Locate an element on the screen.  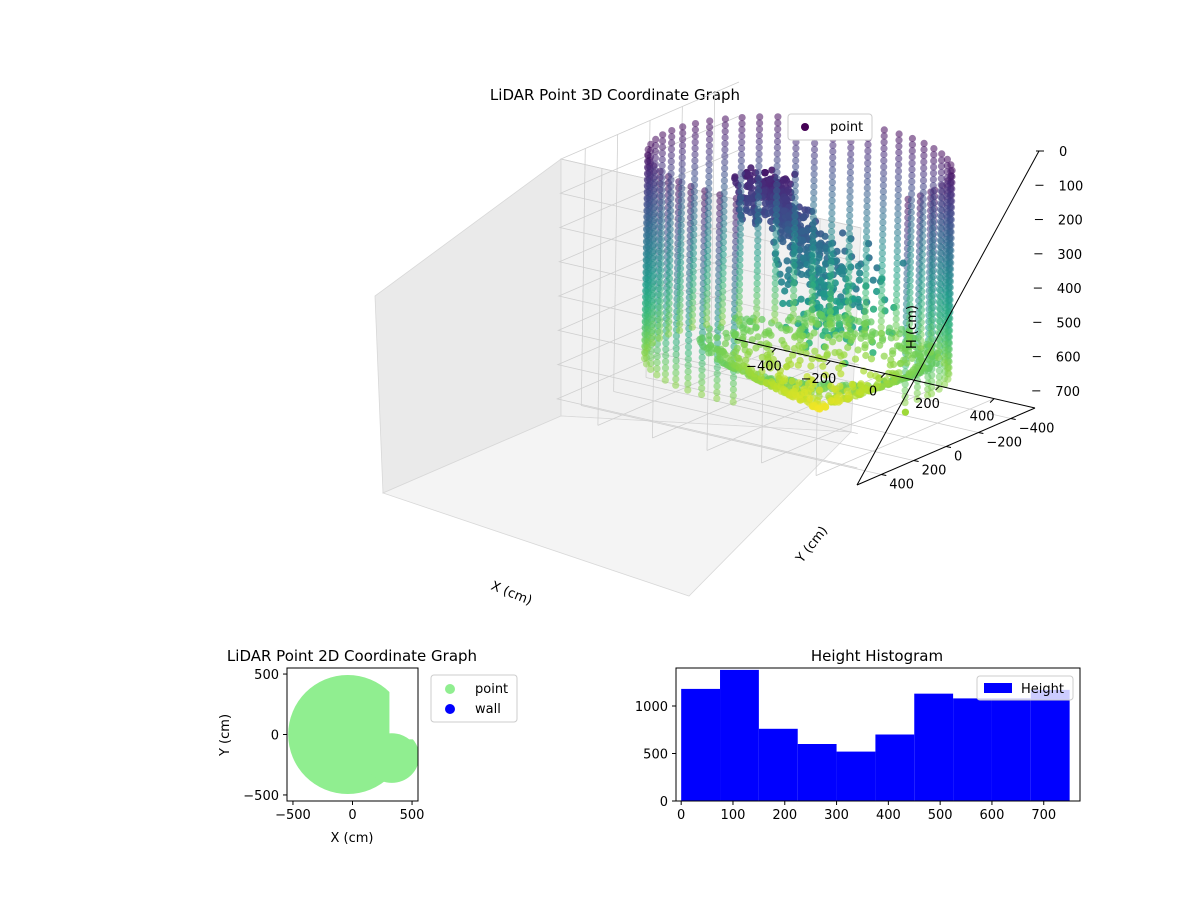
legend-2d-wall-marker is located at coordinates (450, 709).